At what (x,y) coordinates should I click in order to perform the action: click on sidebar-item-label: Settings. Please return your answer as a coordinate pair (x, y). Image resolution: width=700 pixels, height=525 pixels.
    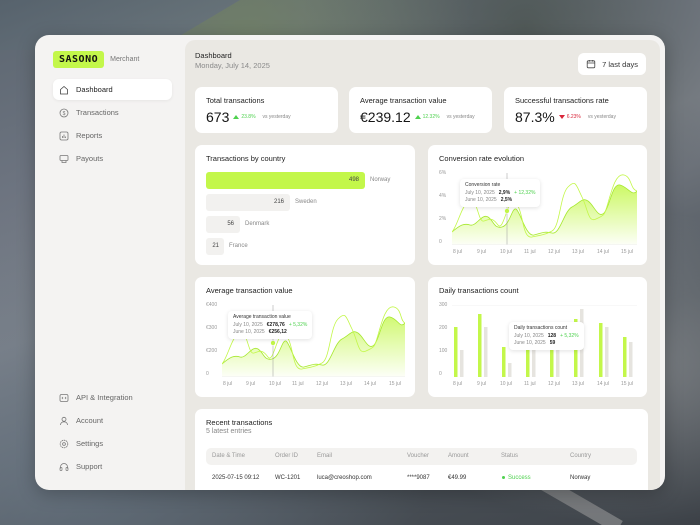
    Looking at the image, I should click on (90, 443).